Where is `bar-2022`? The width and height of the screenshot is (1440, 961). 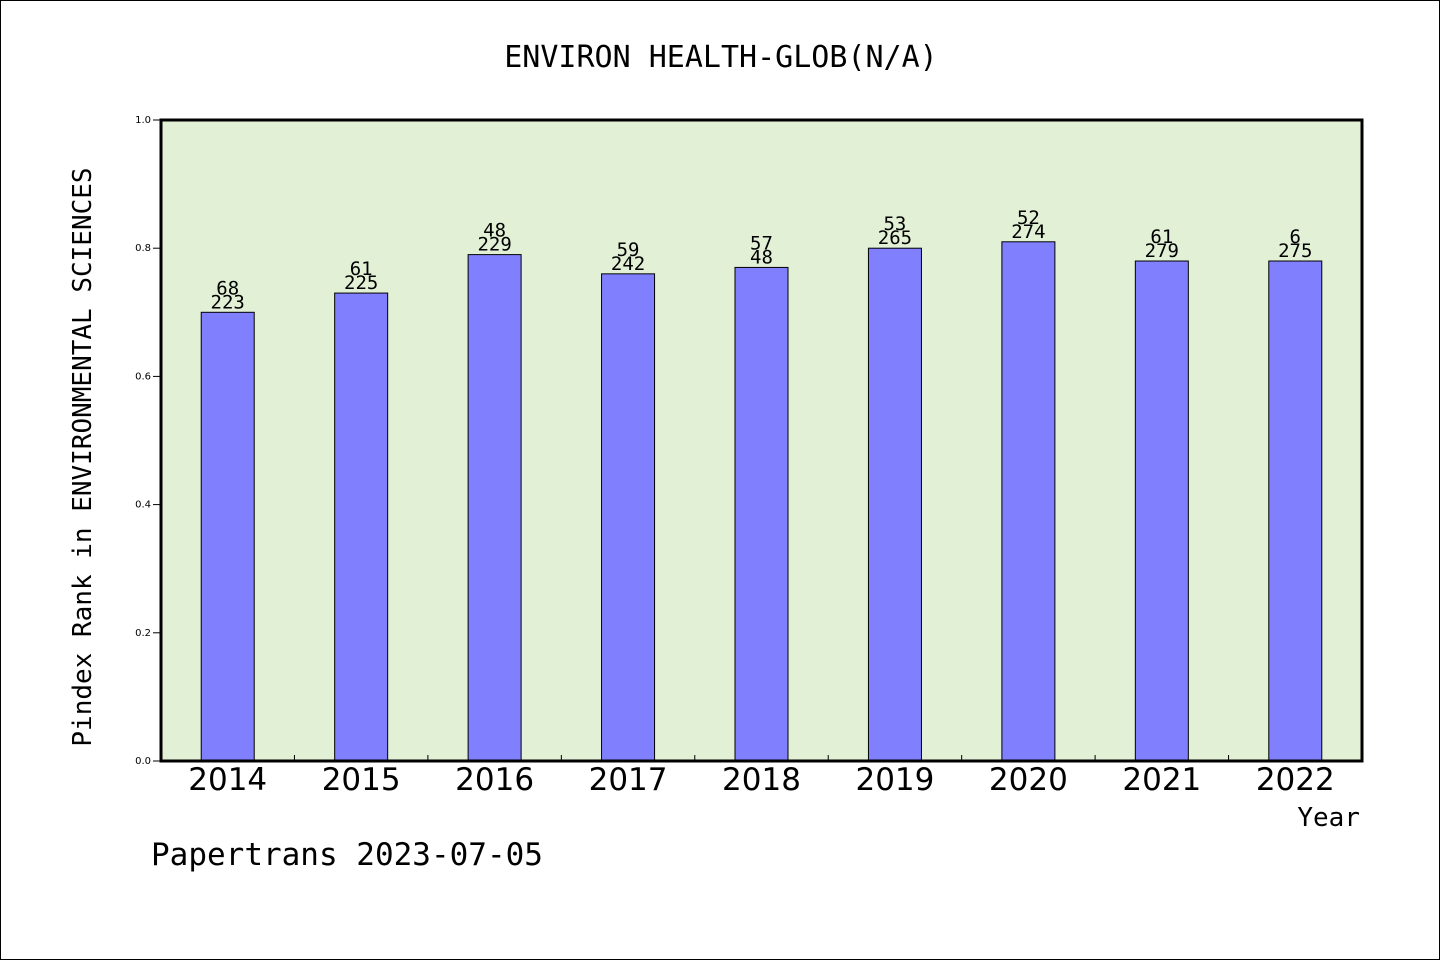
bar-2022 is located at coordinates (1295, 511).